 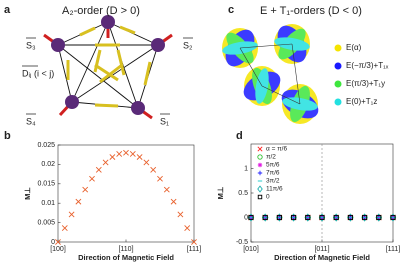 I want to click on legend-label: 11π/6, so click(x=274, y=189).